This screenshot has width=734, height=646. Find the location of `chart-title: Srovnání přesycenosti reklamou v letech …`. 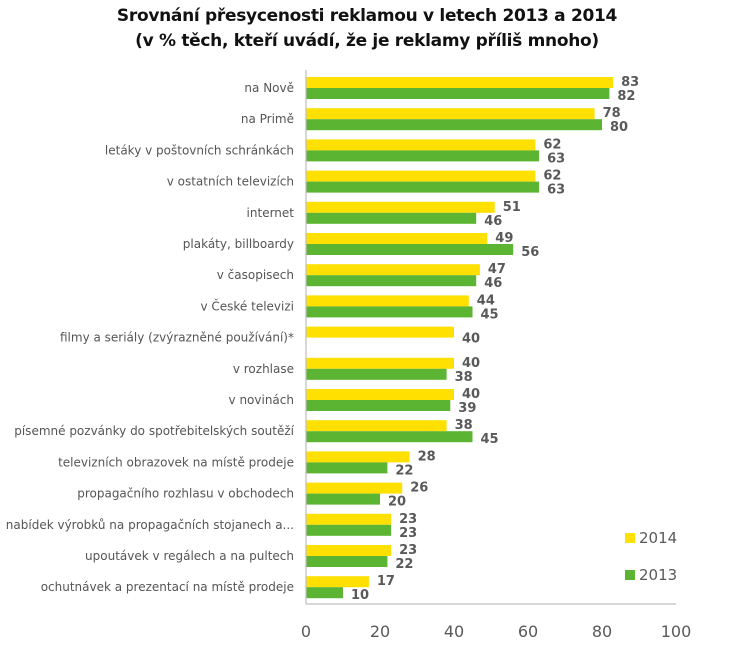

chart-title: Srovnání přesycenosti reklamou v letech … is located at coordinates (367, 16).